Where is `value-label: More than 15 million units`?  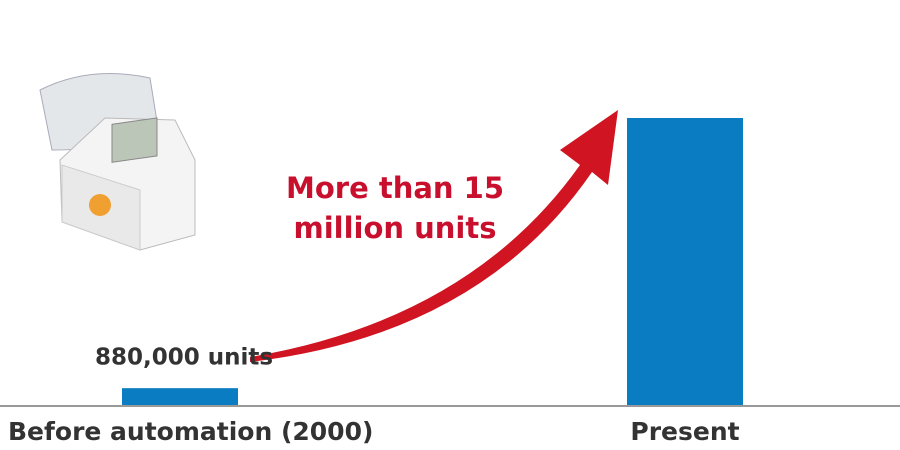
value-label: More than 15 million units is located at coordinates (395, 208).